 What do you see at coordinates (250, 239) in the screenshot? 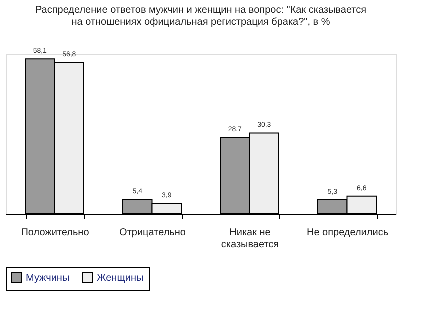
I see `x-tick-label: Никак не сказывается` at bounding box center [250, 239].